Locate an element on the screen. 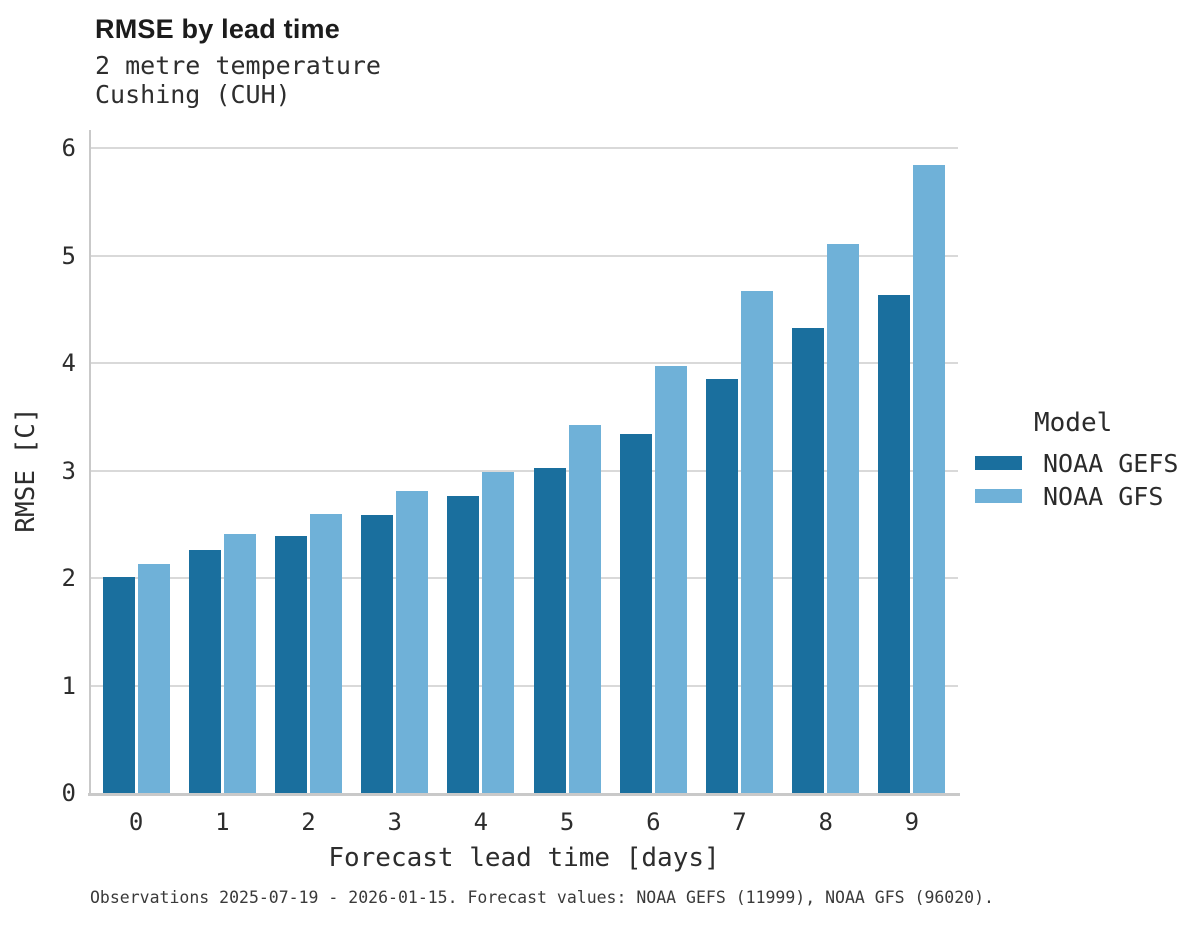 The height and width of the screenshot is (928, 1195). y-tick-label-3: 3 is located at coordinates (68, 470).